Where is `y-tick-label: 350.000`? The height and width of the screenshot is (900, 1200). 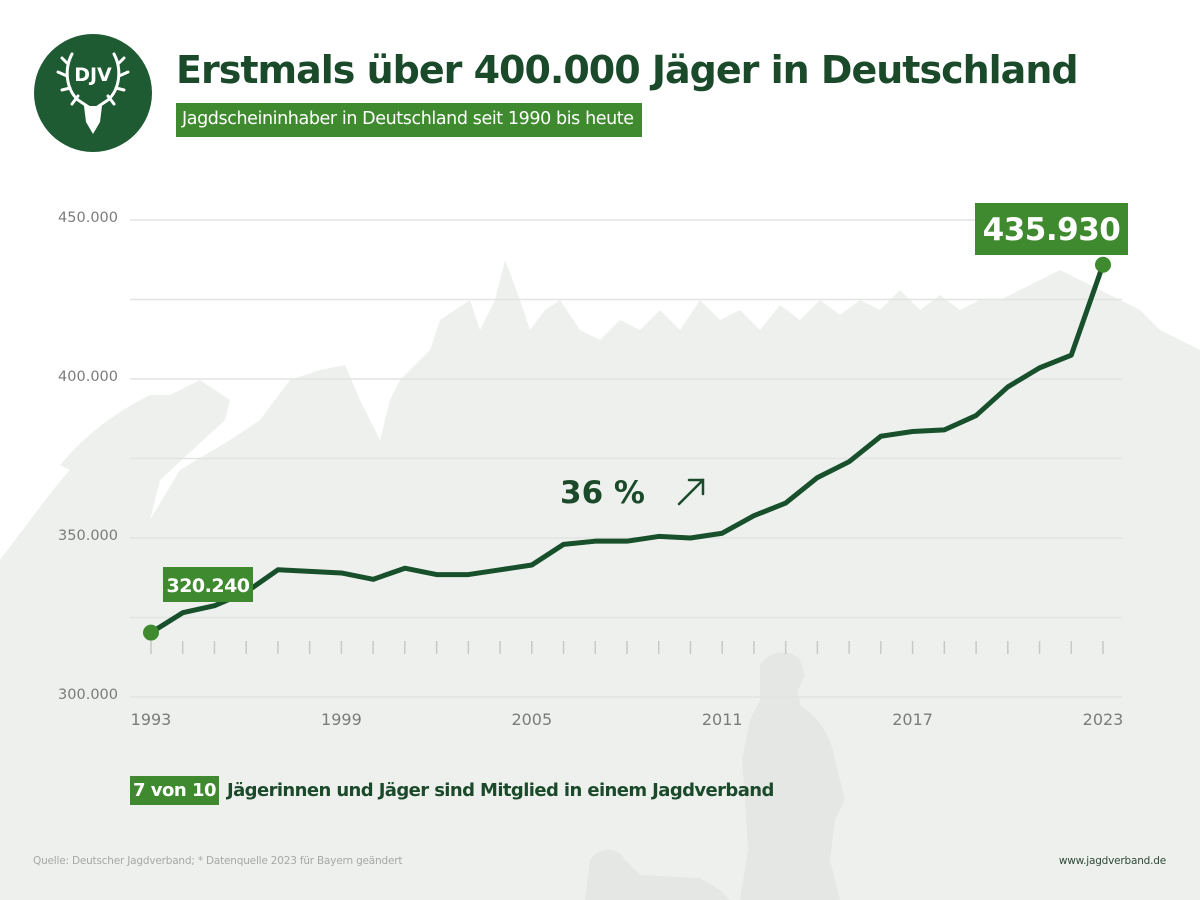 y-tick-label: 350.000 is located at coordinates (88, 536).